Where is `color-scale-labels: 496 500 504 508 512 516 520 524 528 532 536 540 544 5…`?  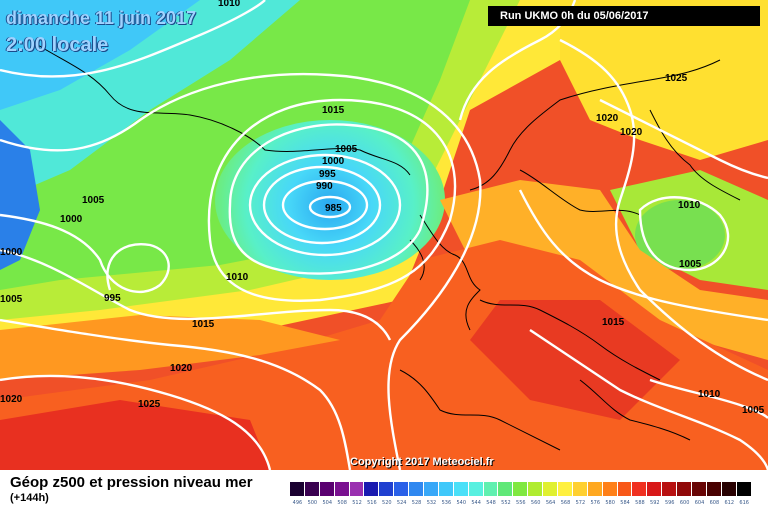 color-scale-labels: 496 500 504 508 512 516 520 524 528 532 536 540 544 5… is located at coordinates (521, 503).